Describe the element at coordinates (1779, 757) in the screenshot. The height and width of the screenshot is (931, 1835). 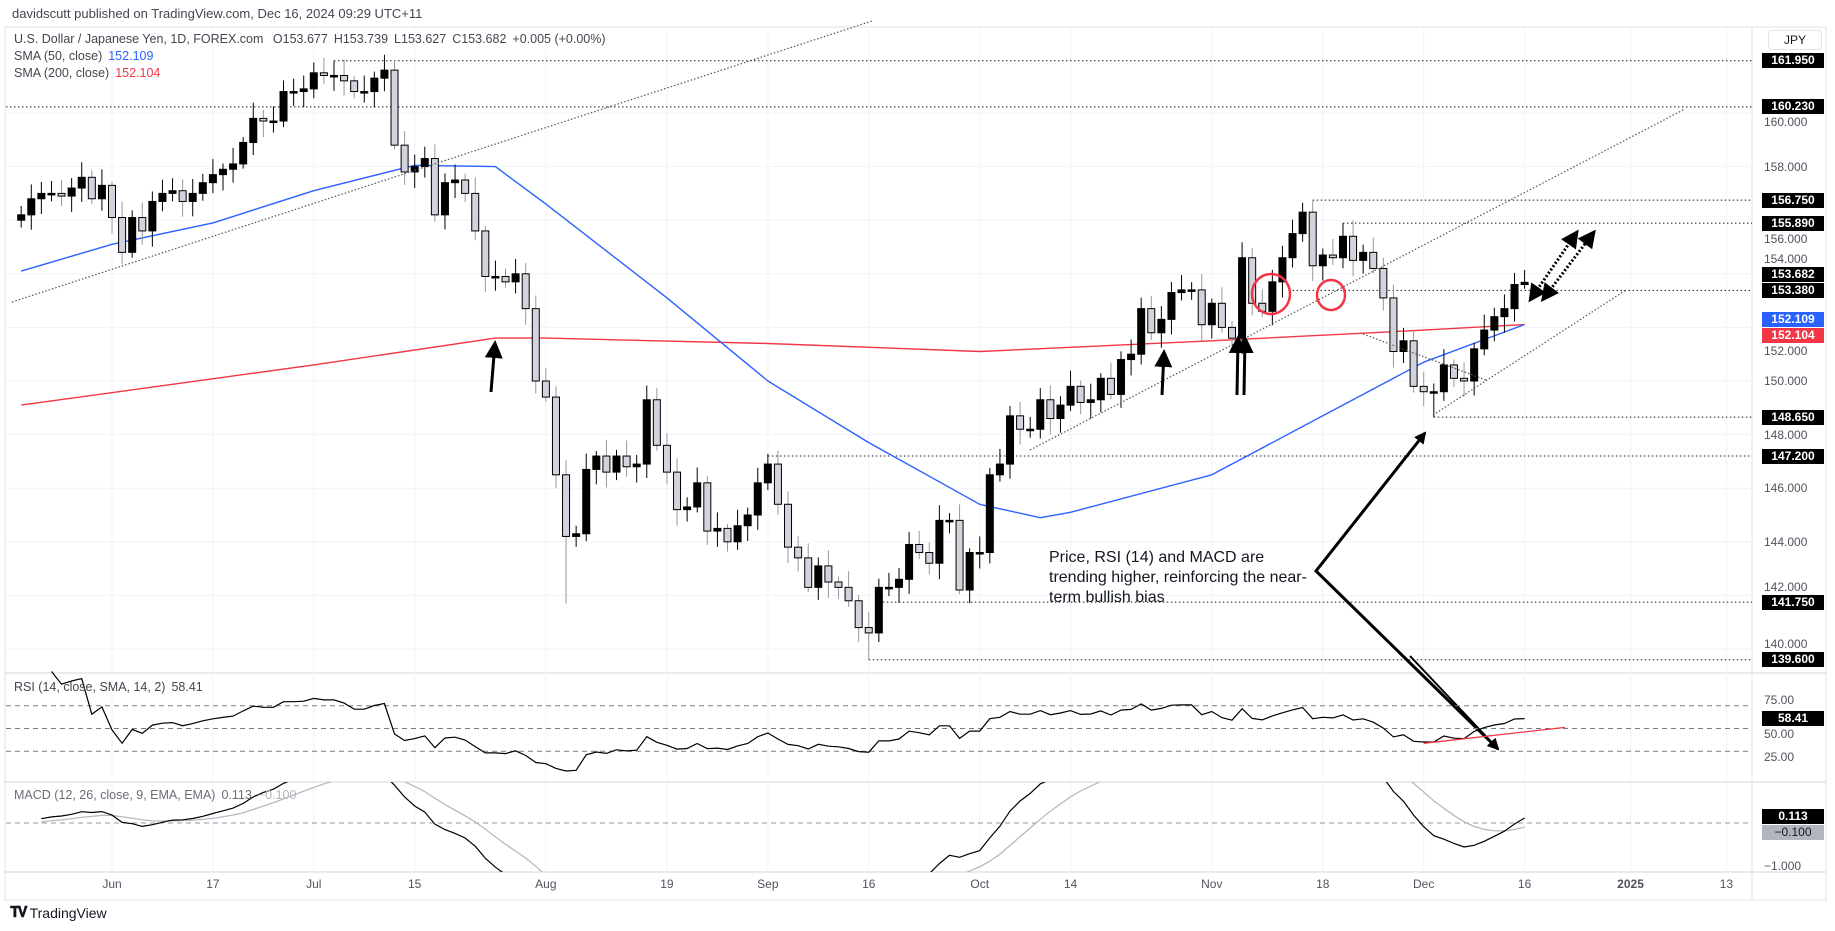
I see `rsi-tick-label: 25.00` at that location.